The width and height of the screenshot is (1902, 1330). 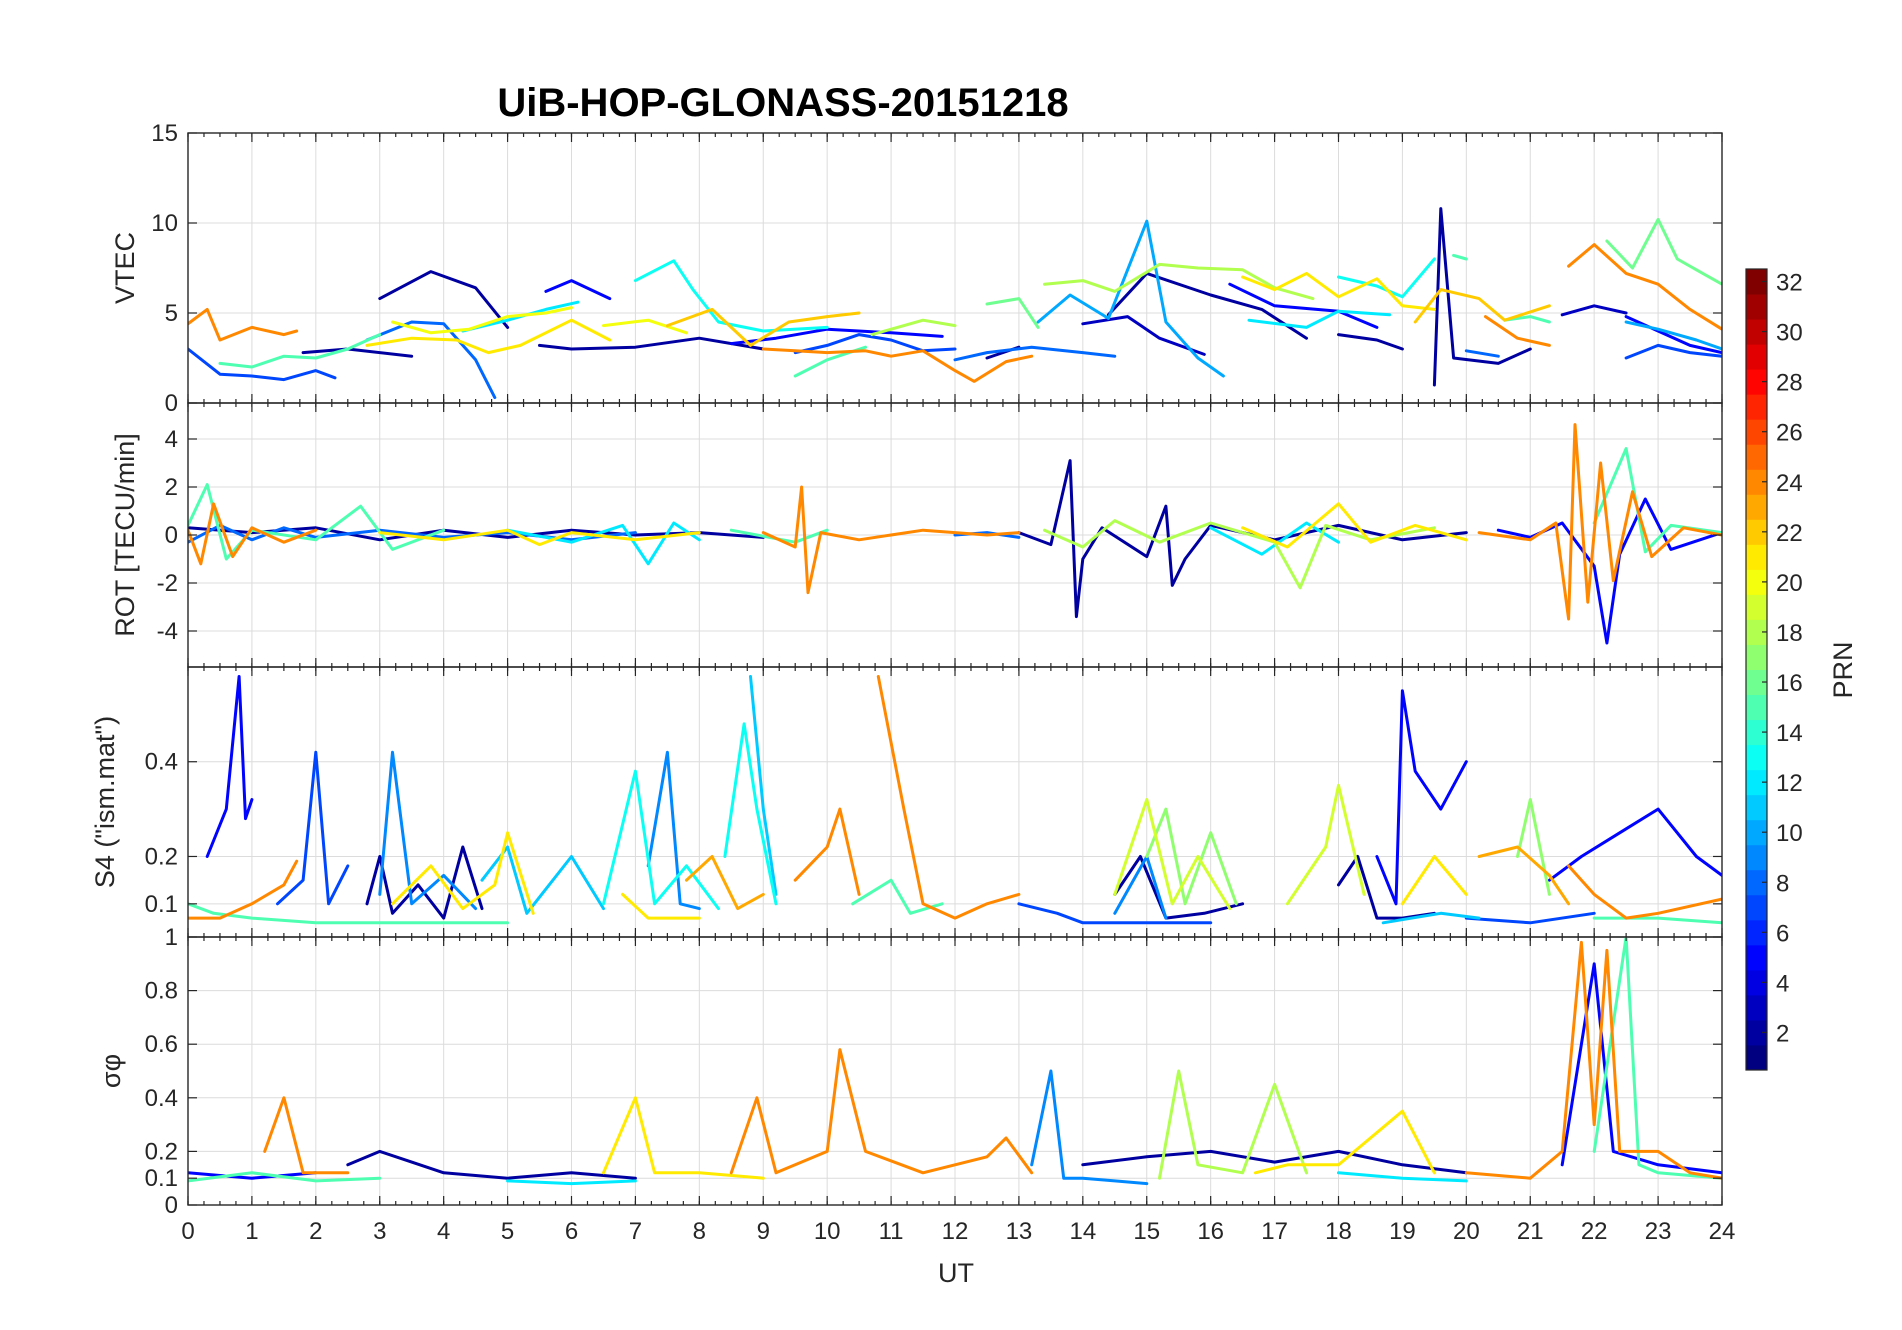 What do you see at coordinates (1782, 983) in the screenshot?
I see `colorbar-tick-label: 4` at bounding box center [1782, 983].